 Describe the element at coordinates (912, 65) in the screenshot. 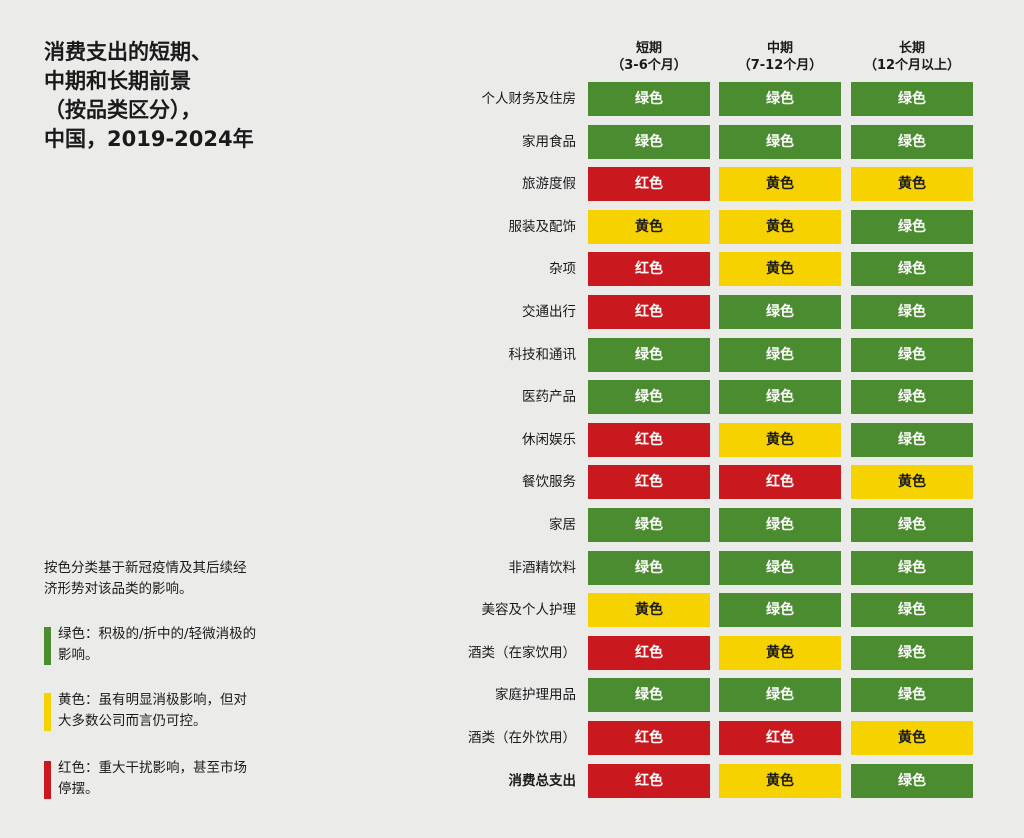

I see `column-header-range: （12个月以上）` at that location.